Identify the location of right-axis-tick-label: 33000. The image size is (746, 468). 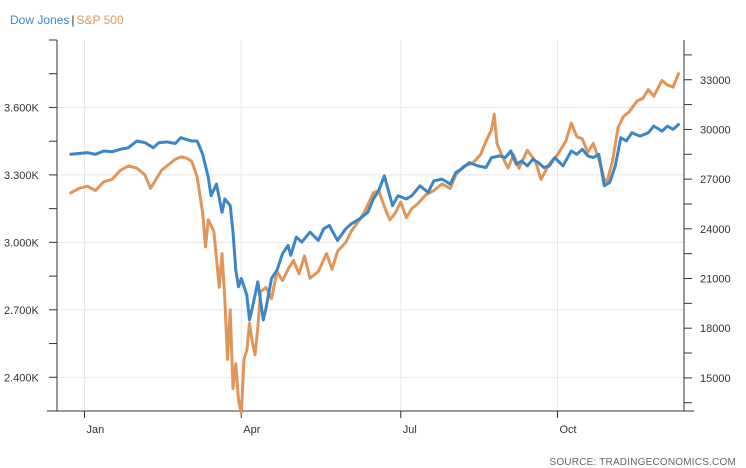
(715, 81).